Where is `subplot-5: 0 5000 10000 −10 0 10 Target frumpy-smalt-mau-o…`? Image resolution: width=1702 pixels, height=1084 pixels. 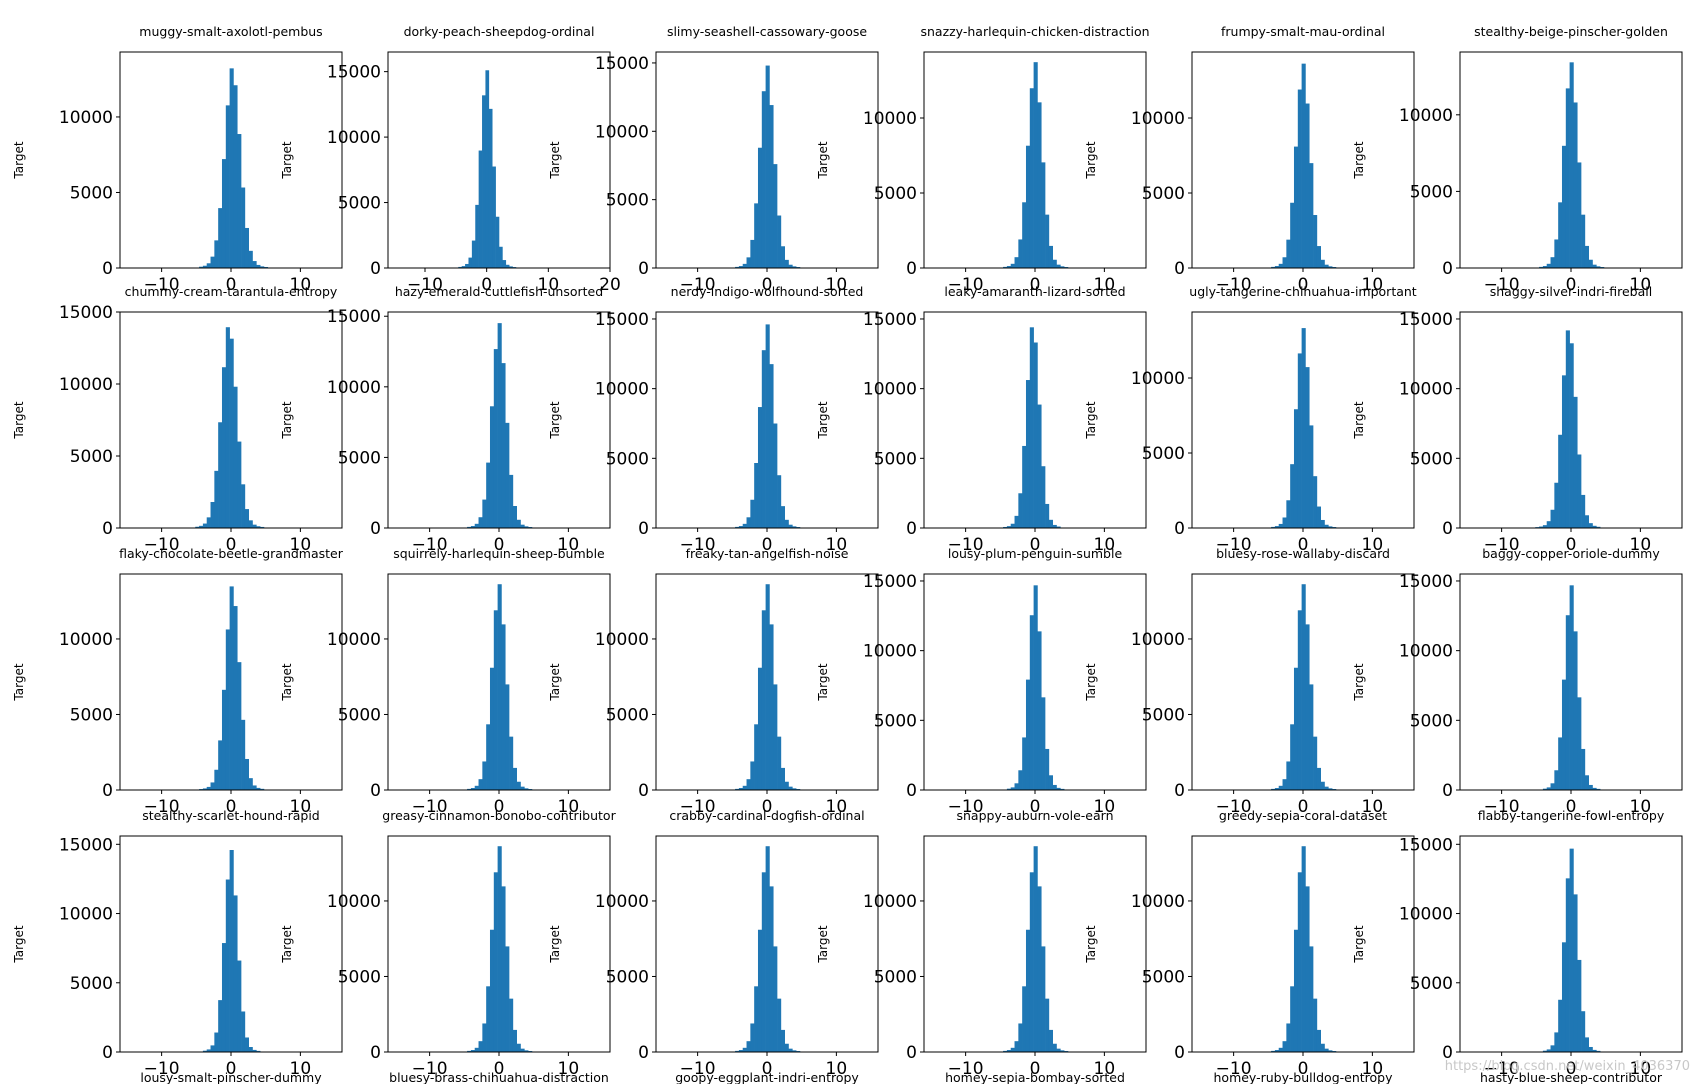 subplot-5: 0 5000 10000 −10 0 10 Target frumpy-smalt-mau-o… is located at coordinates (1249, 159).